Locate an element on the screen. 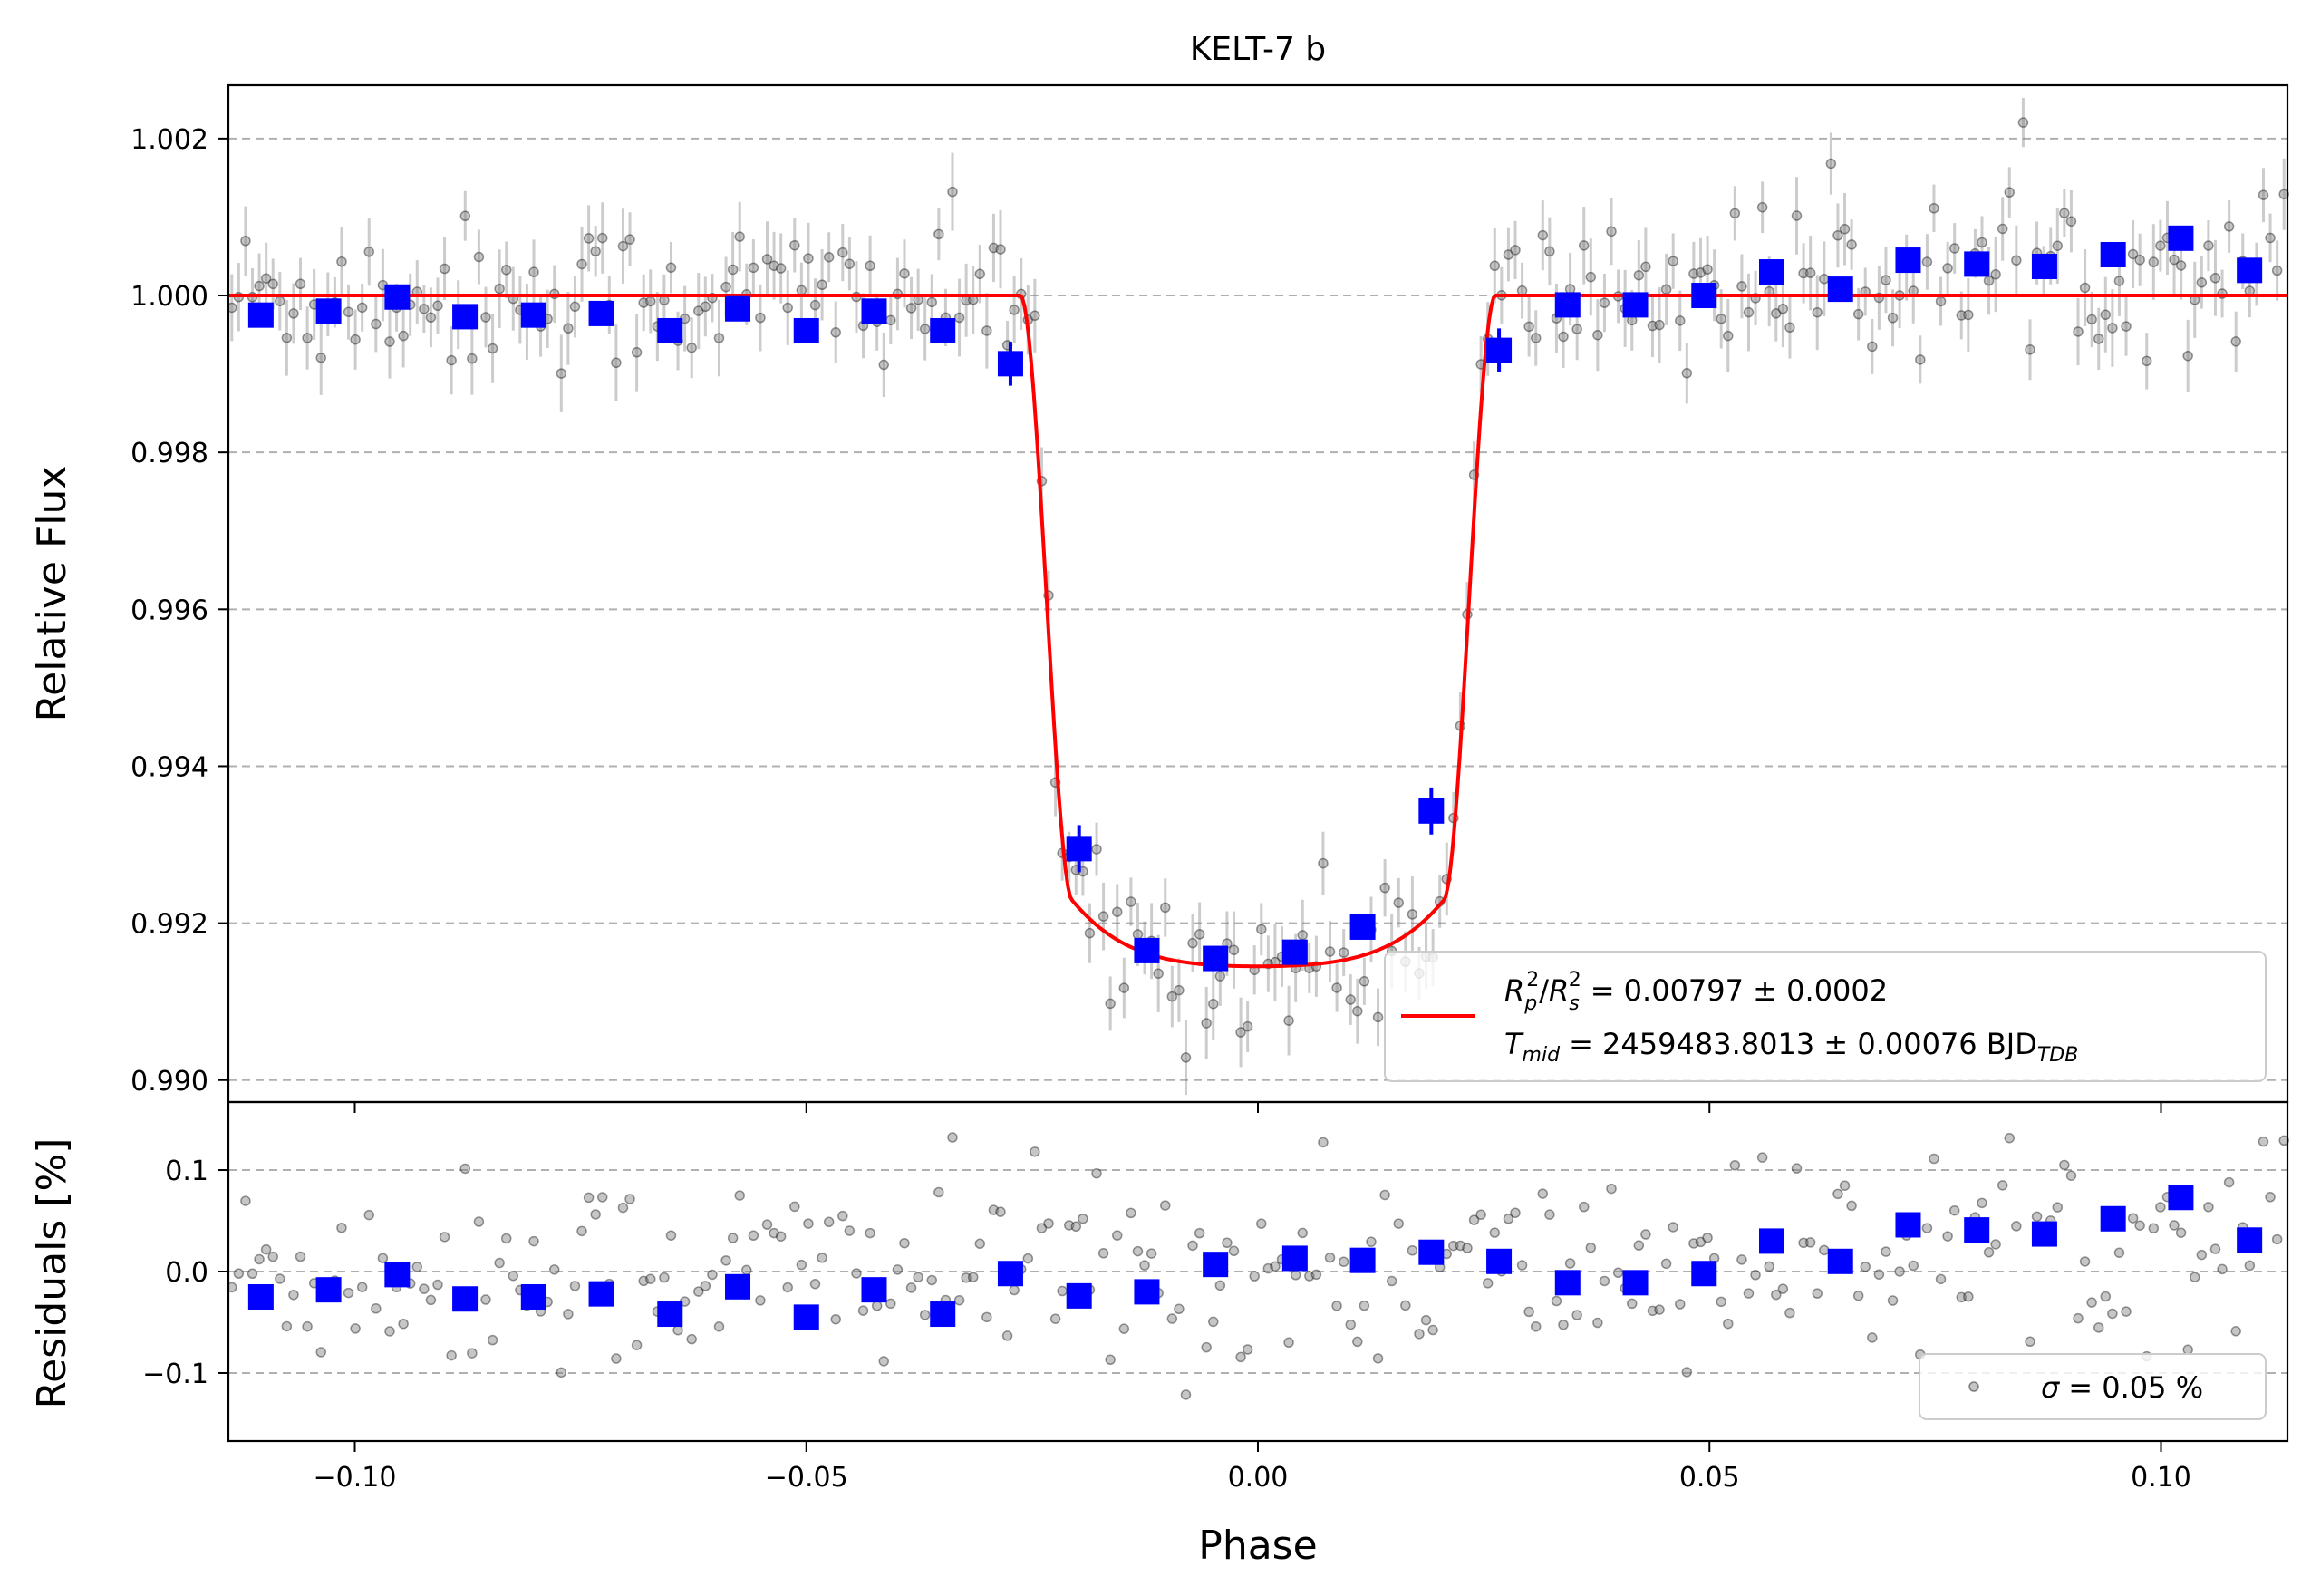 The width and height of the screenshot is (2311, 1596). residuals-y-tick-label: 0.0 is located at coordinates (186, 1273).